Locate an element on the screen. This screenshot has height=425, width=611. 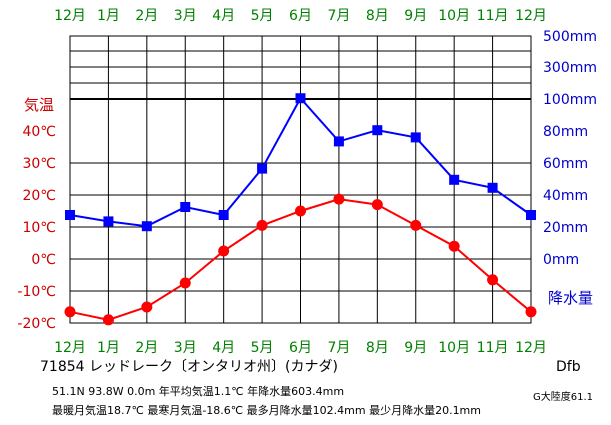
precipitation-tick-label: 500mm is located at coordinates (570, 37).